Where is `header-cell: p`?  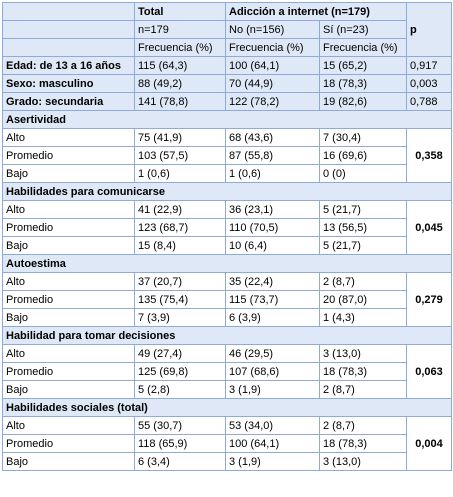 header-cell: p is located at coordinates (429, 29).